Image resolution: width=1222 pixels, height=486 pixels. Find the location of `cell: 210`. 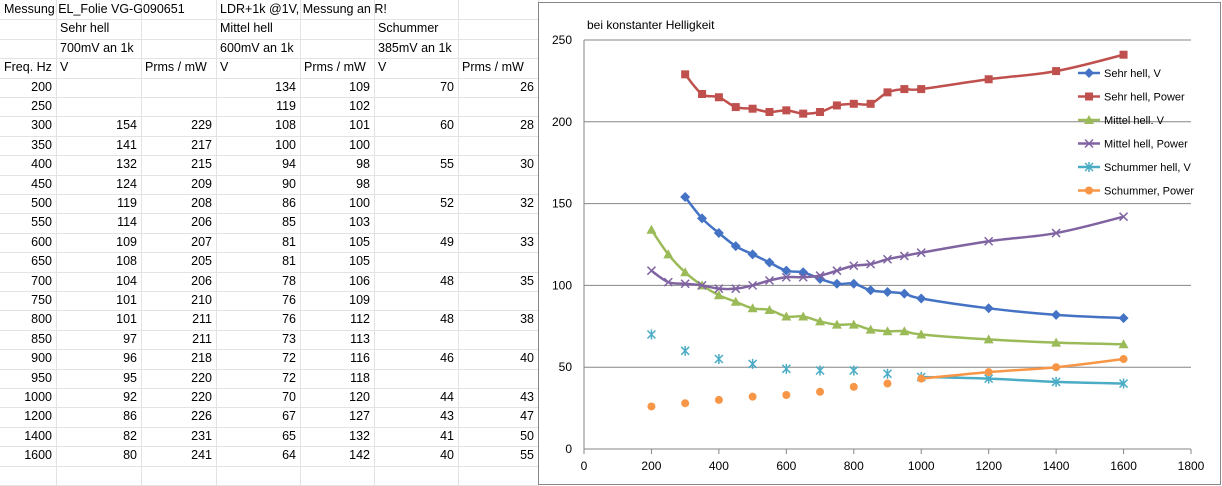

cell: 210 is located at coordinates (201, 300).